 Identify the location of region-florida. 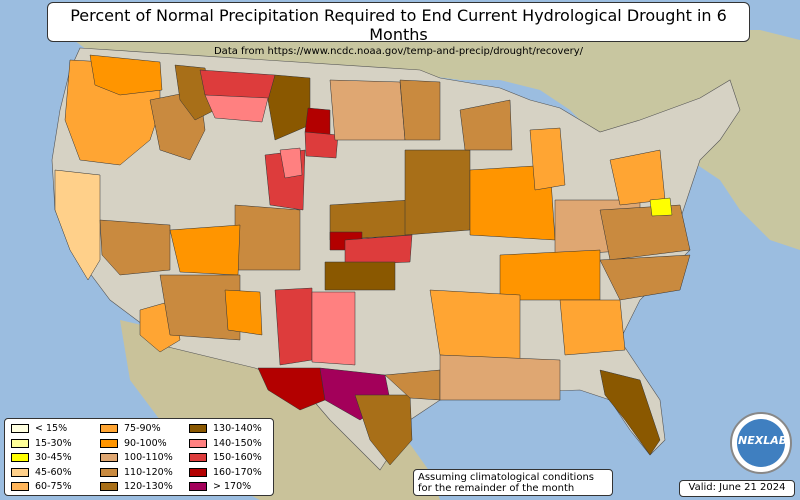
(630, 412).